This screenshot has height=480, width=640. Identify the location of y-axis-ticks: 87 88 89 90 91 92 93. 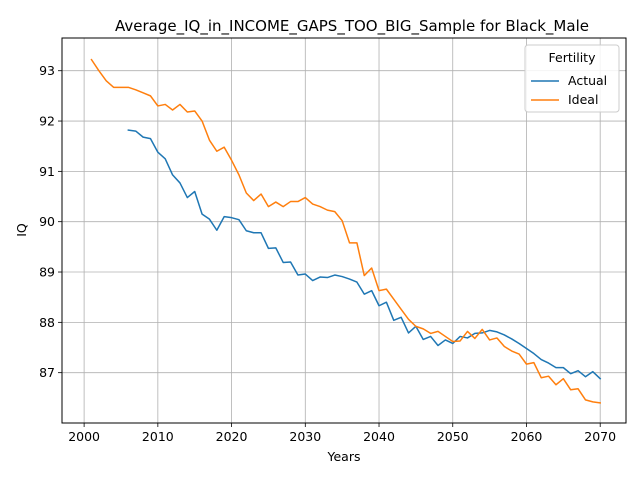
(50, 221).